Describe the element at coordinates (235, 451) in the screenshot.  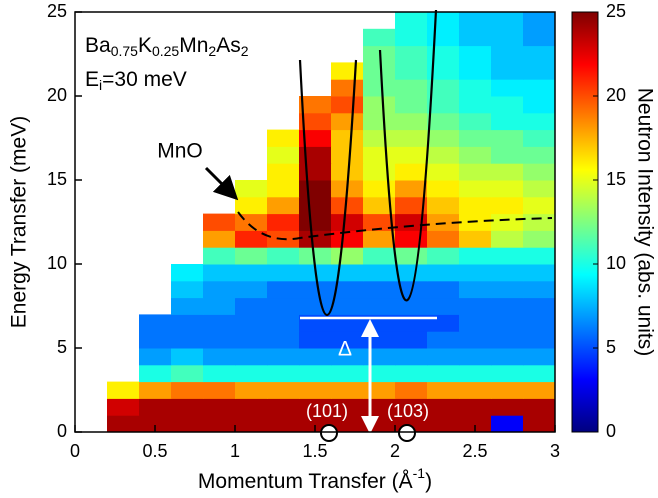
I see `x-tick-label: 1` at that location.